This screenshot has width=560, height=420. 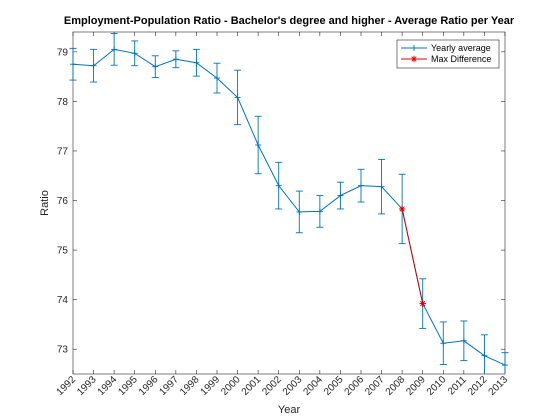 I want to click on legend-label: Yearly average, so click(x=461, y=48).